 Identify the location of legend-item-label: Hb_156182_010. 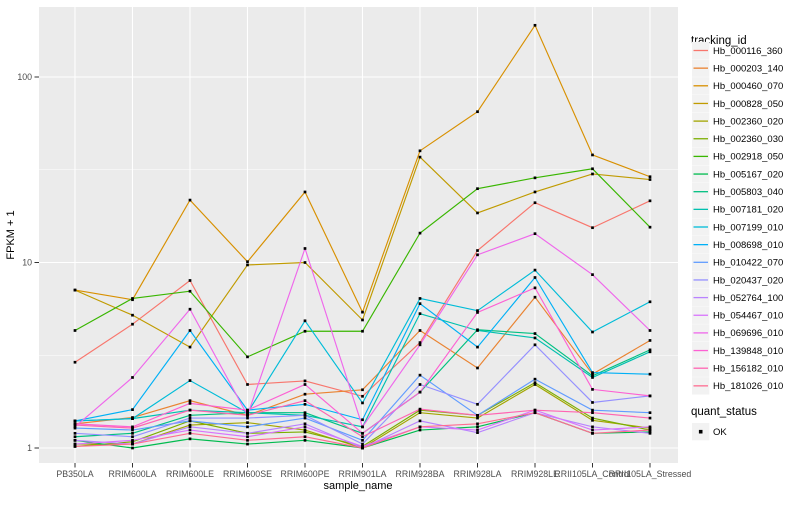
(748, 369).